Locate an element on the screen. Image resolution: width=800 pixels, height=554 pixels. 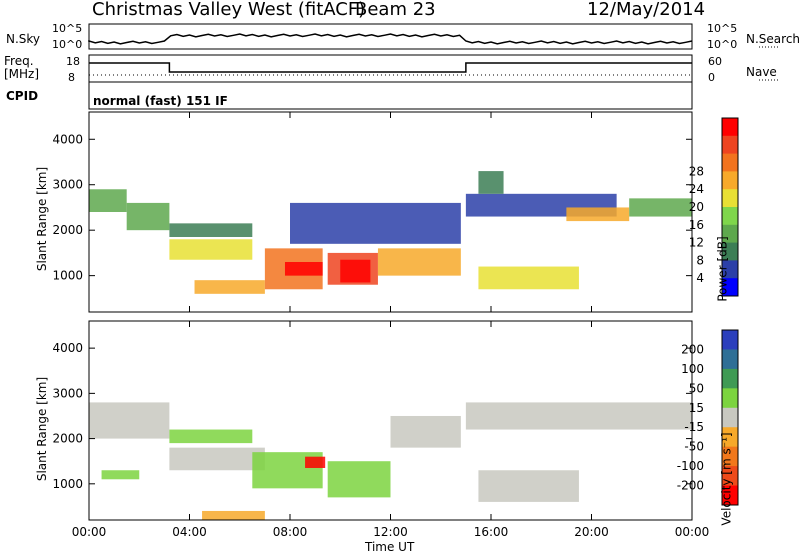
cpid-value: normal (fast) 151 IF is located at coordinates (160, 101).